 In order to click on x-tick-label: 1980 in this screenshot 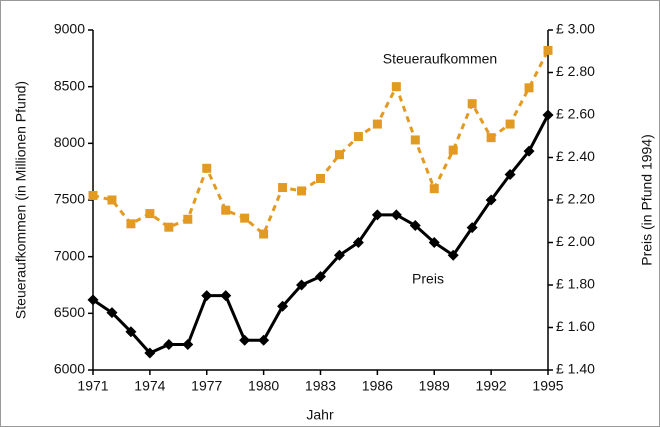, I will do `click(263, 386)`.